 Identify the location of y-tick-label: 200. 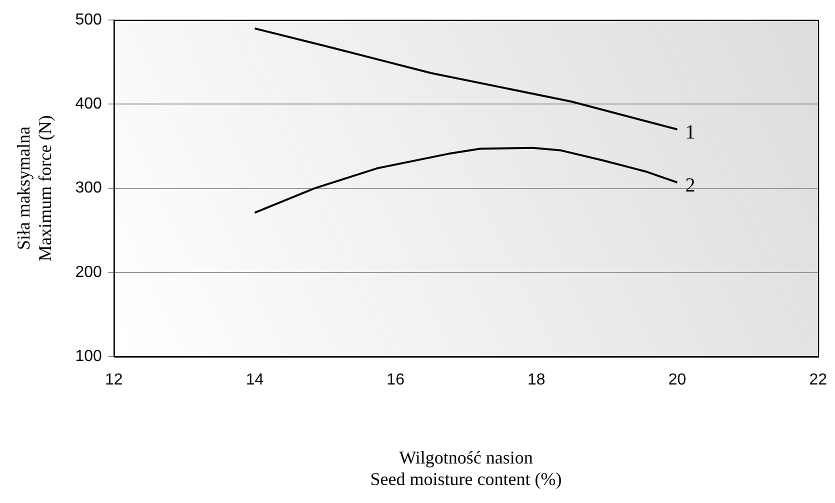
(88, 272).